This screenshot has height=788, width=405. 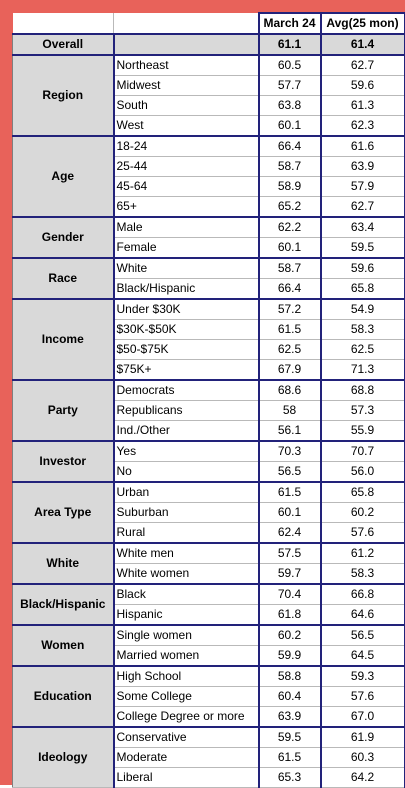 What do you see at coordinates (185, 696) in the screenshot?
I see `row-label: Some College` at bounding box center [185, 696].